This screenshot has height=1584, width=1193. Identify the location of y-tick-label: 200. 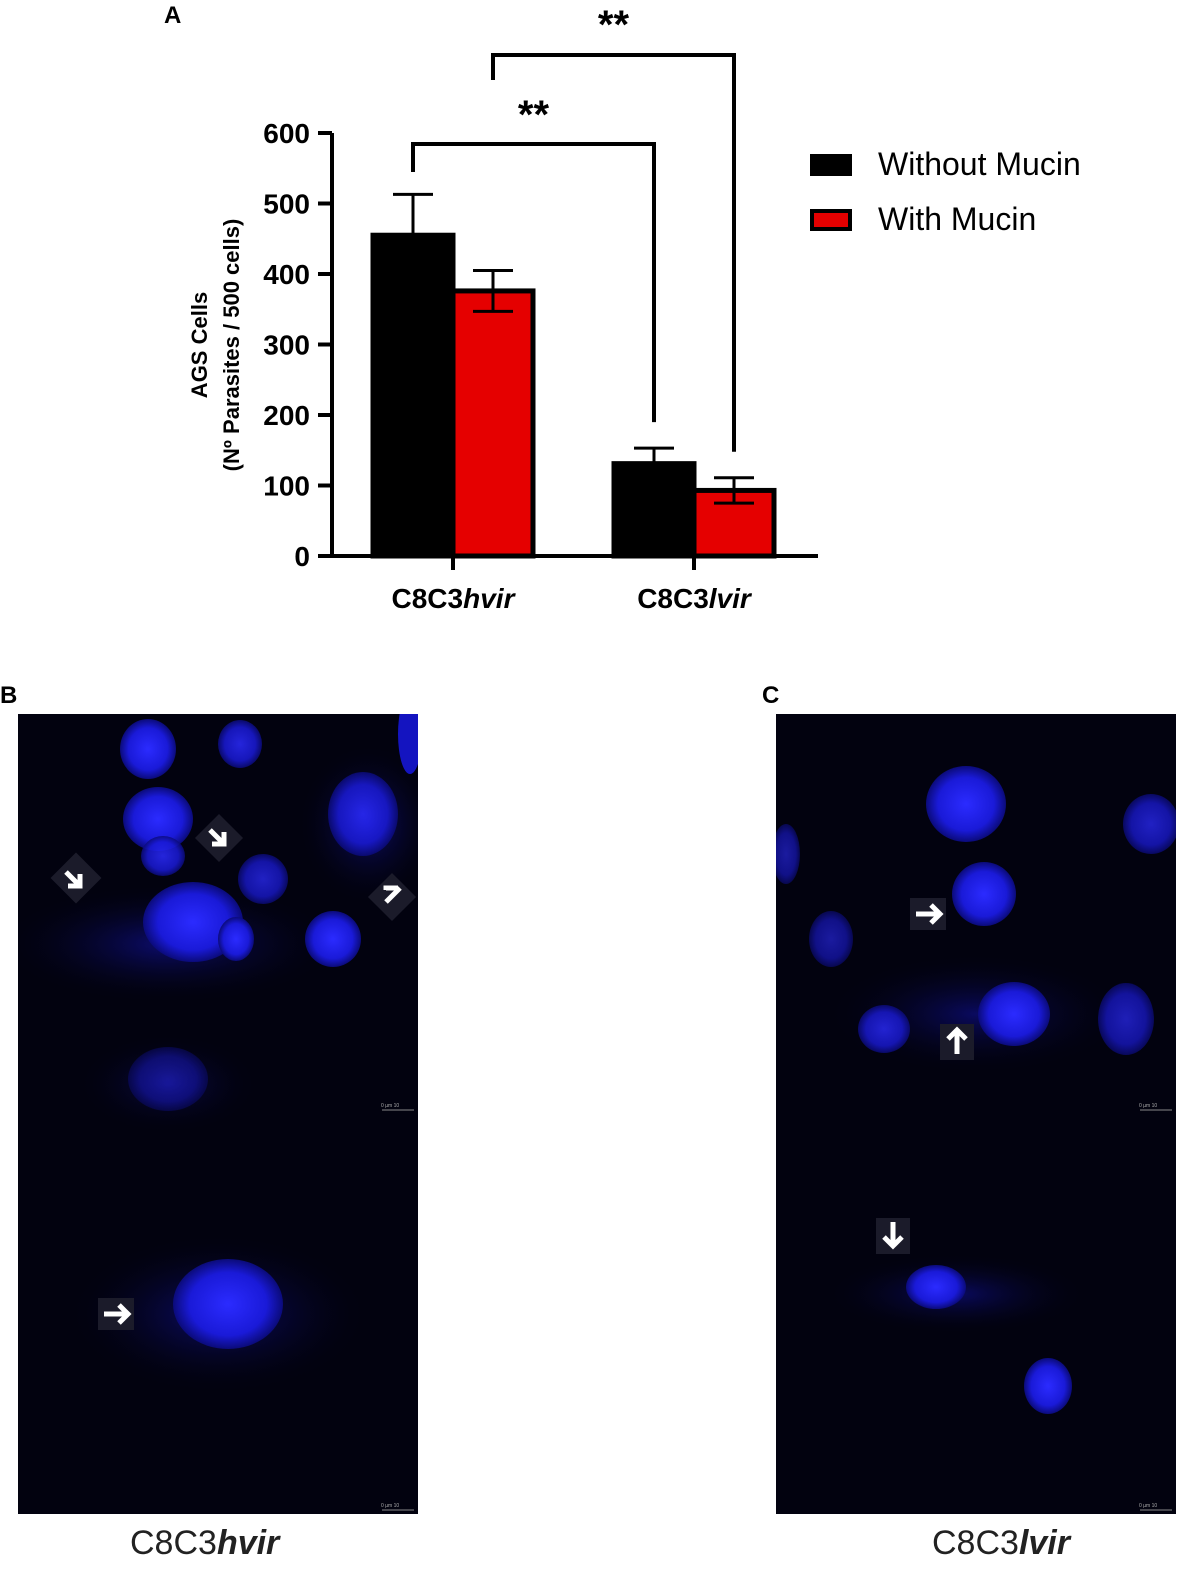
(286, 415).